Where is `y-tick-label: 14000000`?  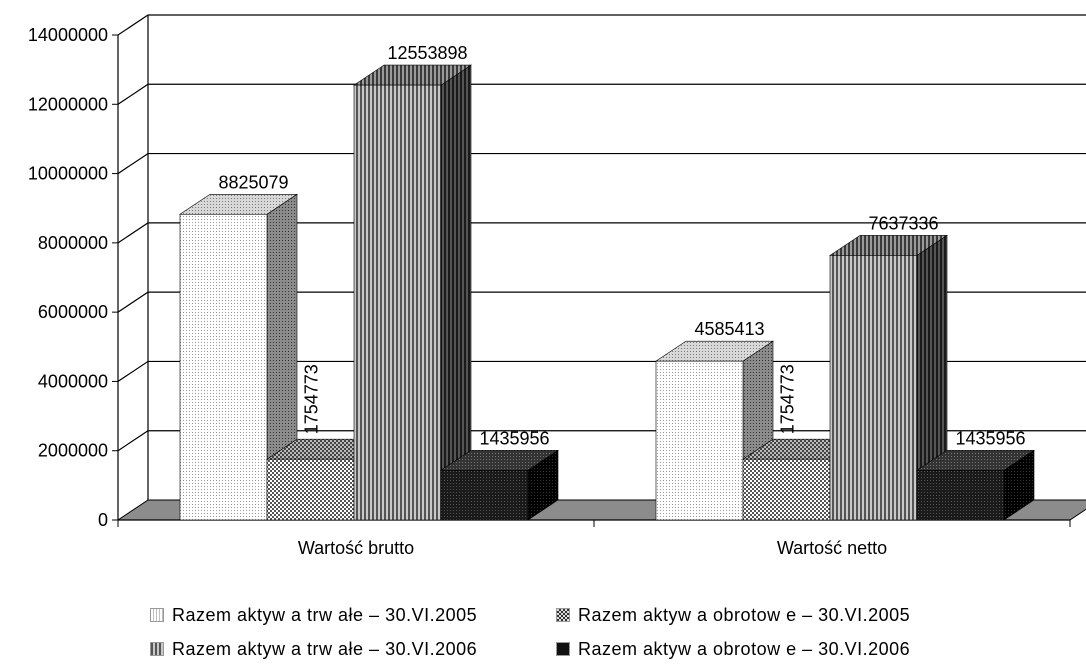 y-tick-label: 14000000 is located at coordinates (68, 35).